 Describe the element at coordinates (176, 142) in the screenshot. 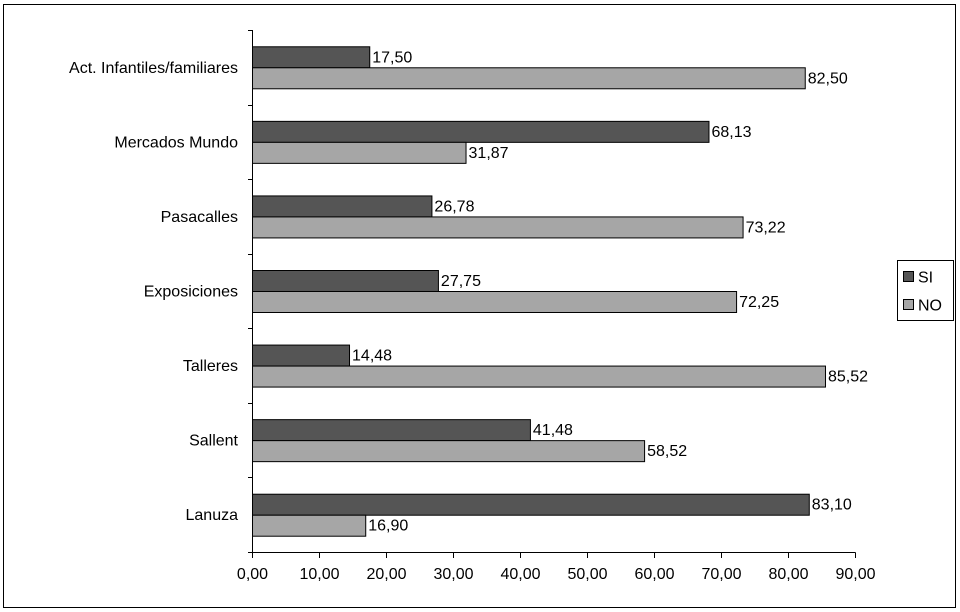

I see `category-label-mercados-mundo: Mercados Mundo` at that location.